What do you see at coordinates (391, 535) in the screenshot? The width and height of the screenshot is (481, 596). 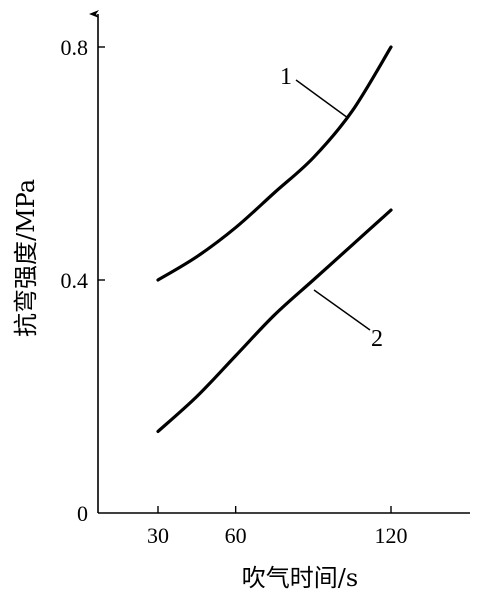 I see `x-tick-label: 120` at bounding box center [391, 535].